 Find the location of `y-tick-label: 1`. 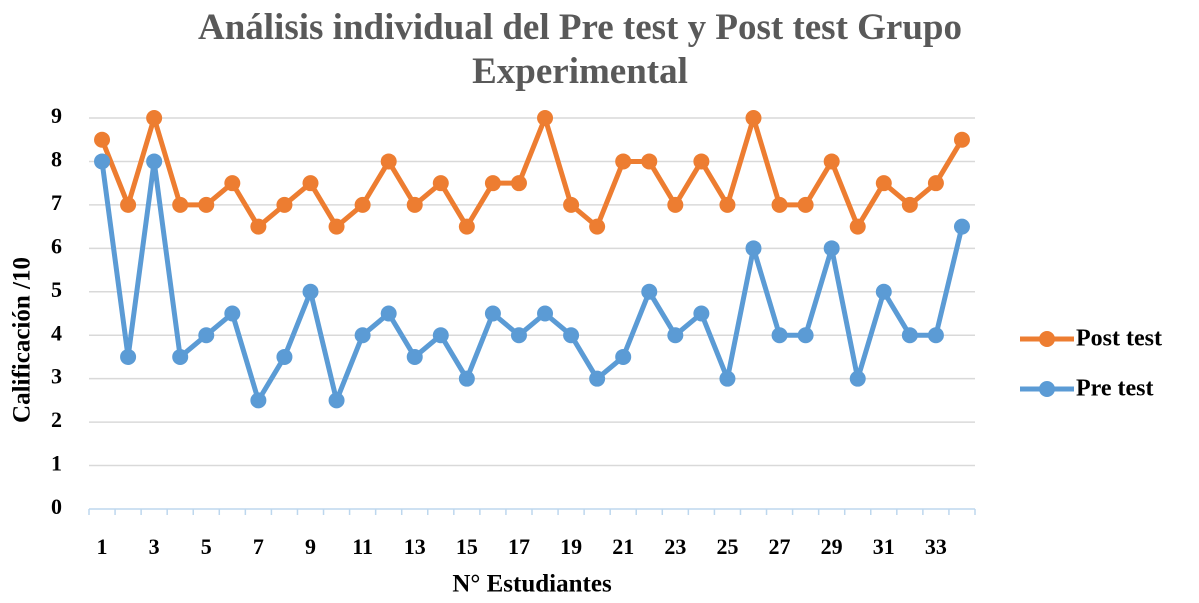

y-tick-label: 1 is located at coordinates (56, 463).